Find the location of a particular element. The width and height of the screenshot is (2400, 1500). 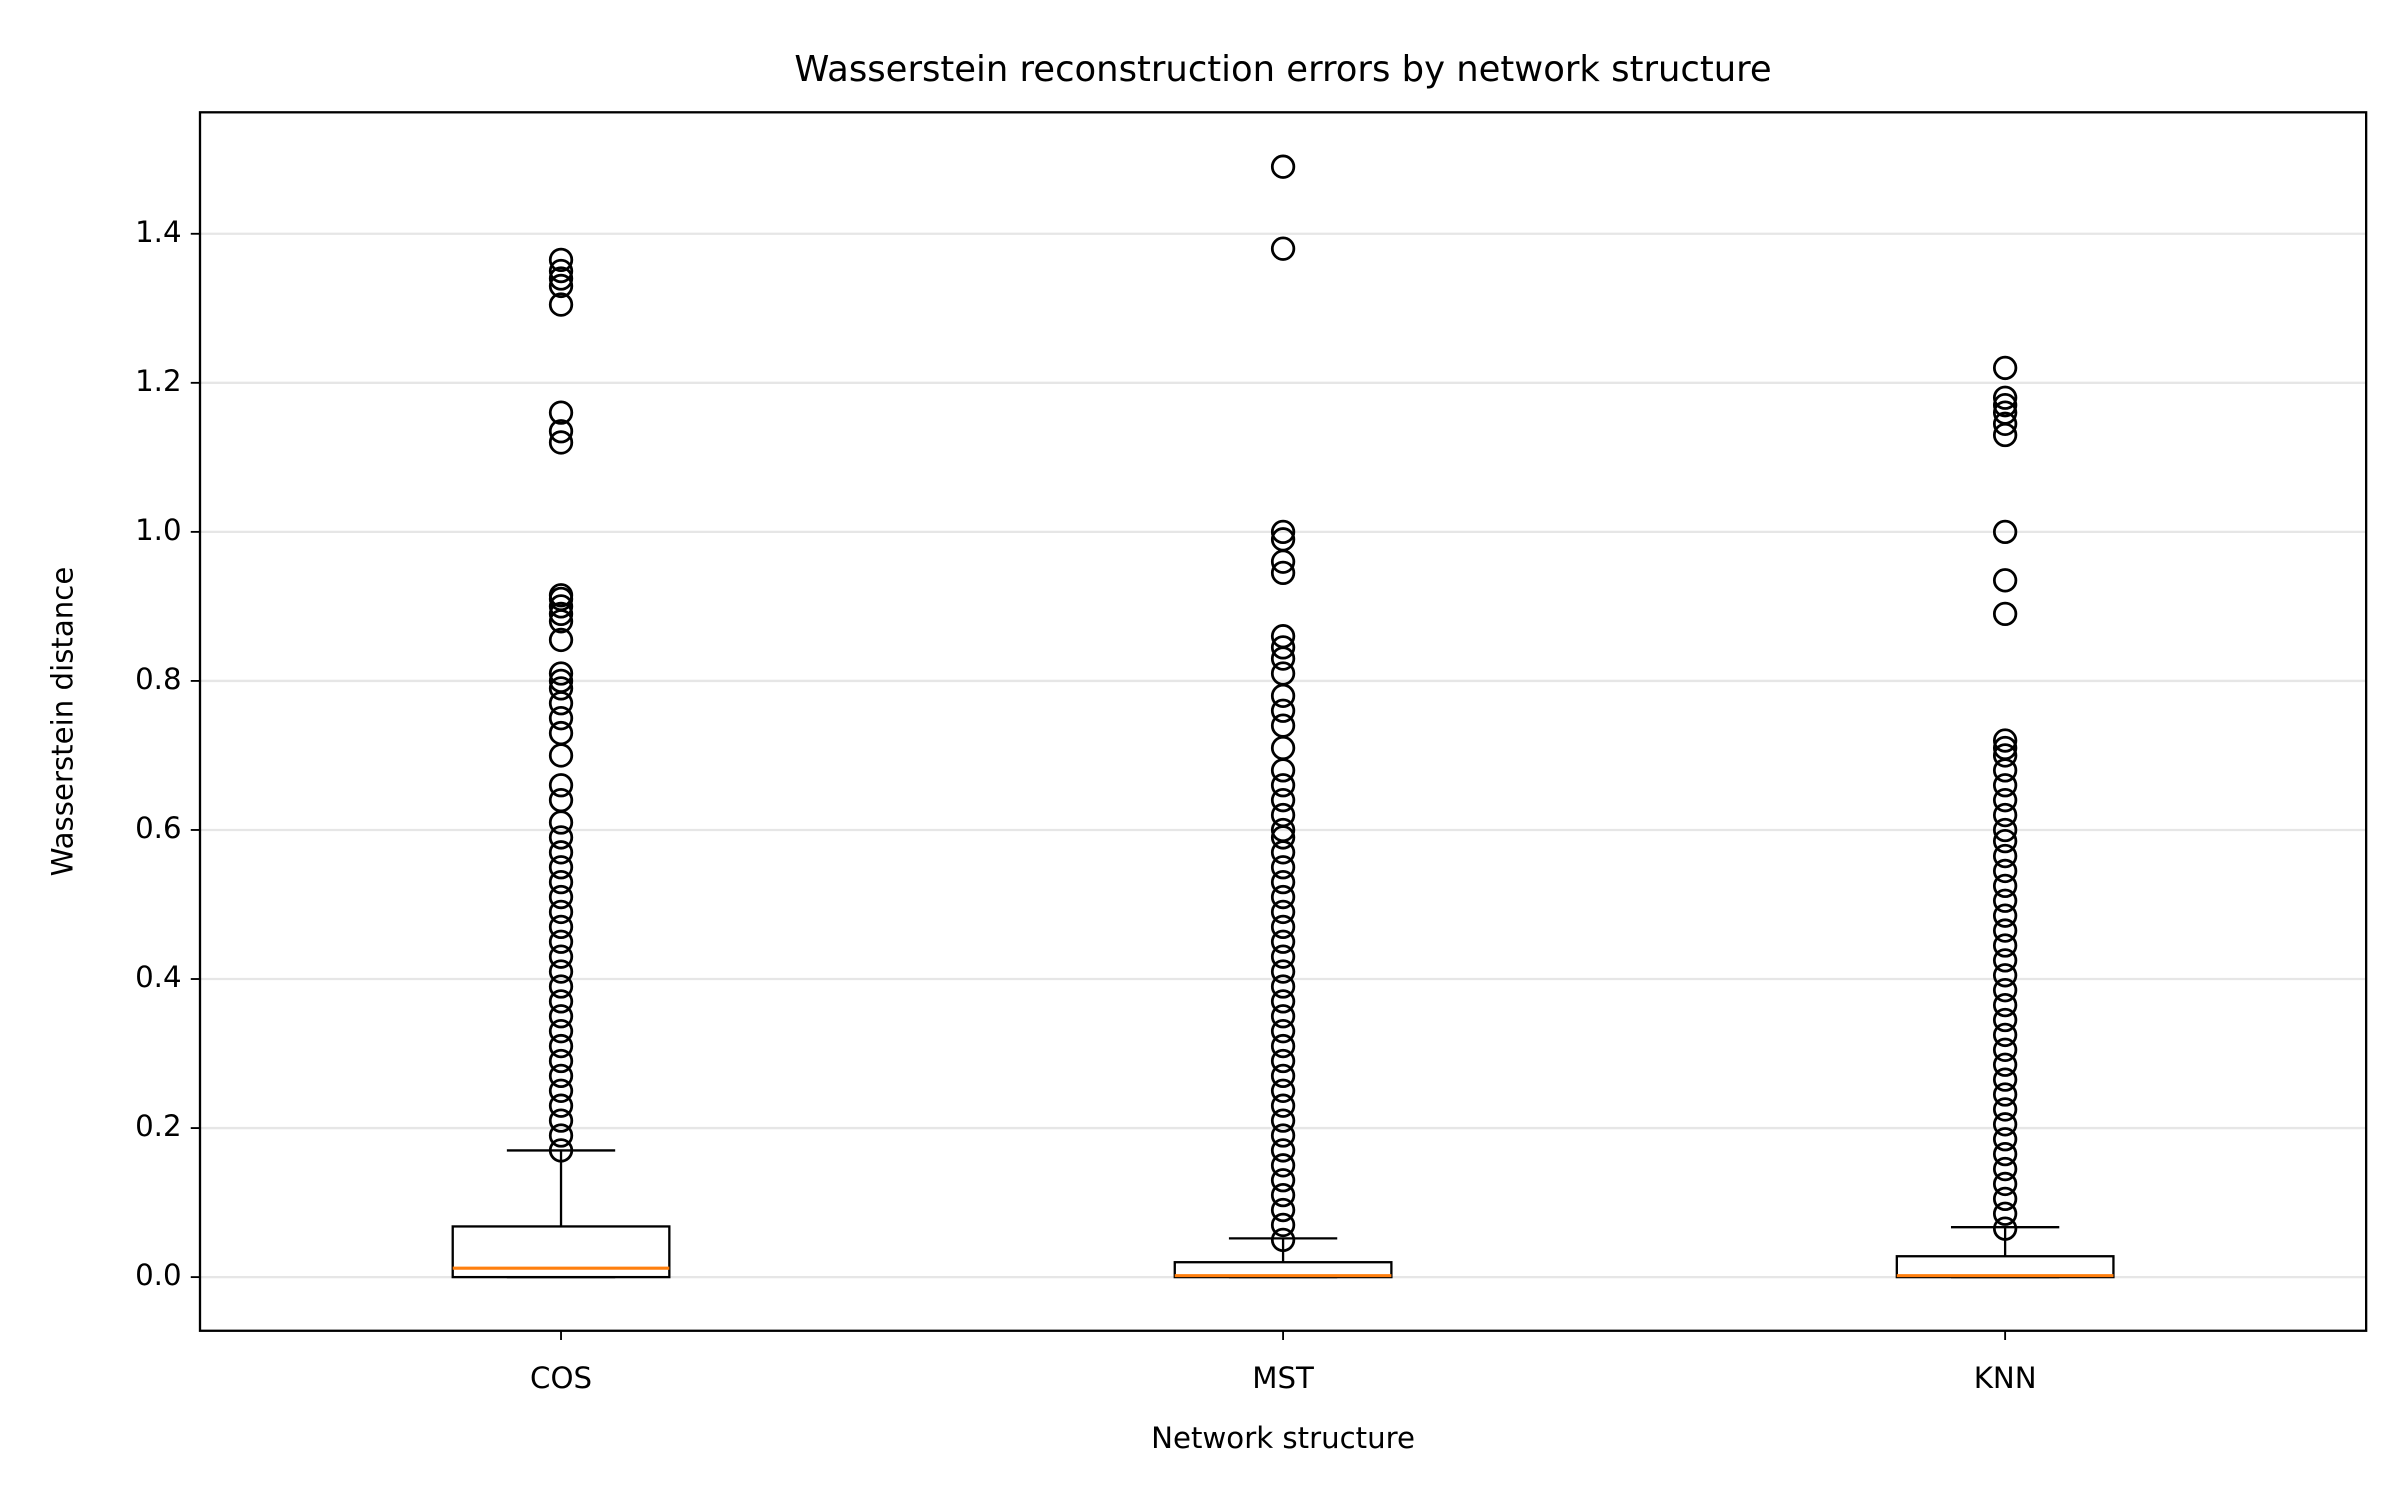

y-tick-label: 0.4 is located at coordinates (158, 977).